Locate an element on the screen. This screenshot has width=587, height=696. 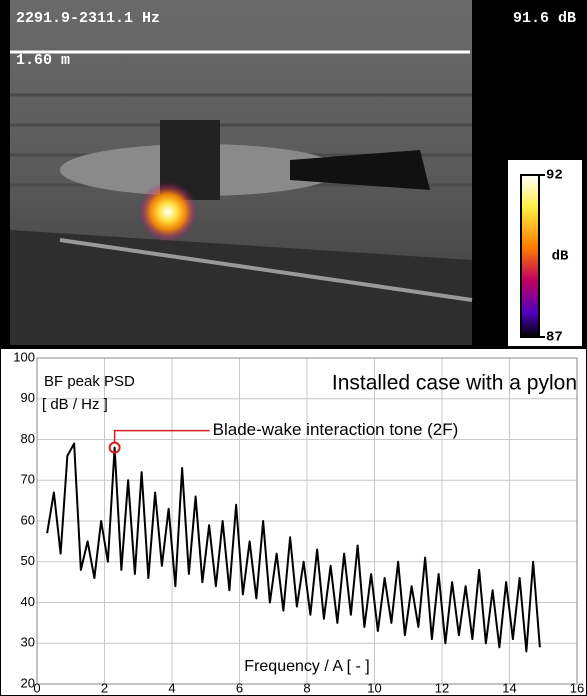
colorbar-tick-label: 87 is located at coordinates (554, 338).